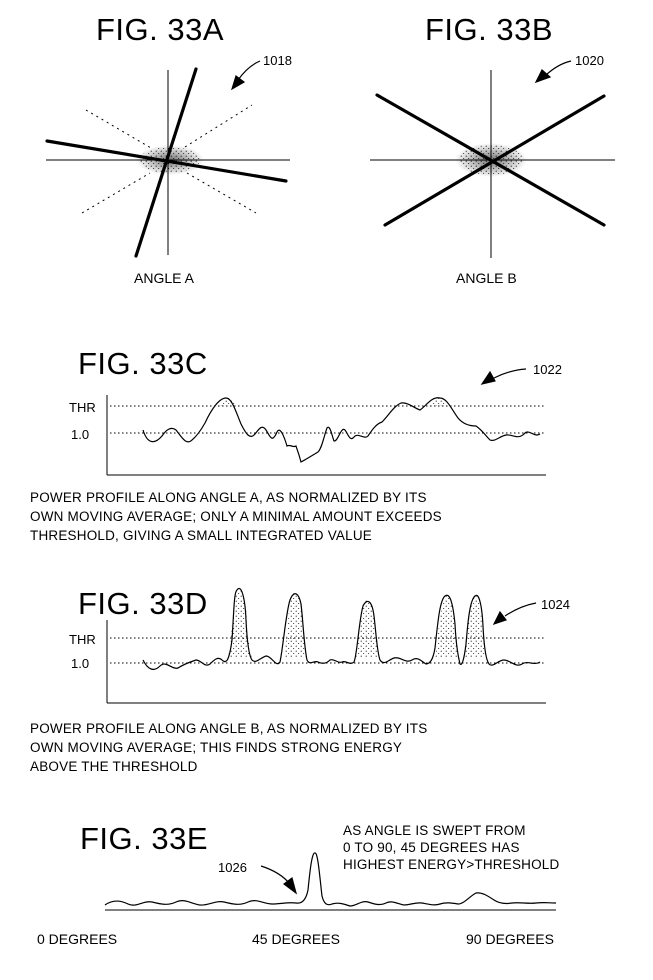  What do you see at coordinates (335, 402) in the screenshot?
I see `fig-33c-exceed-areas` at bounding box center [335, 402].